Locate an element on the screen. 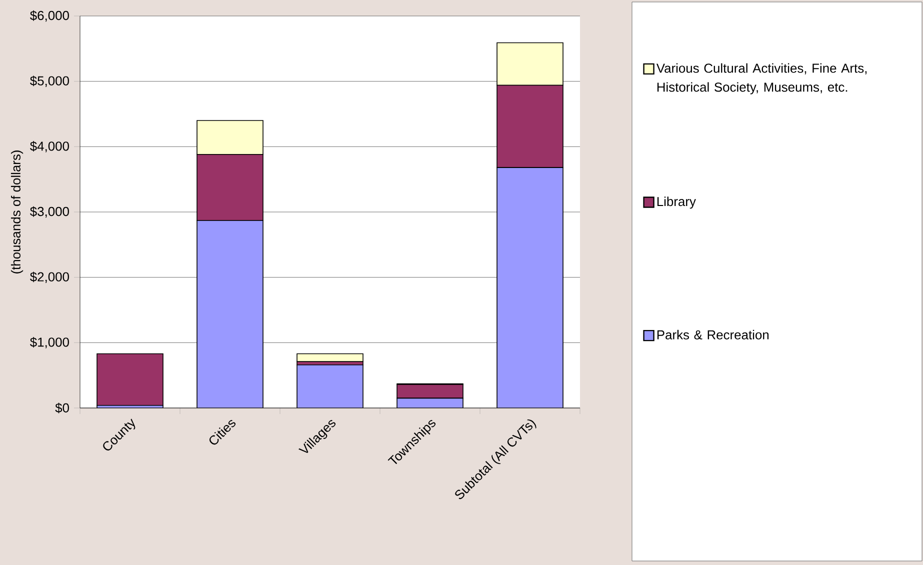 The image size is (923, 565). legend-label: Library is located at coordinates (676, 202).